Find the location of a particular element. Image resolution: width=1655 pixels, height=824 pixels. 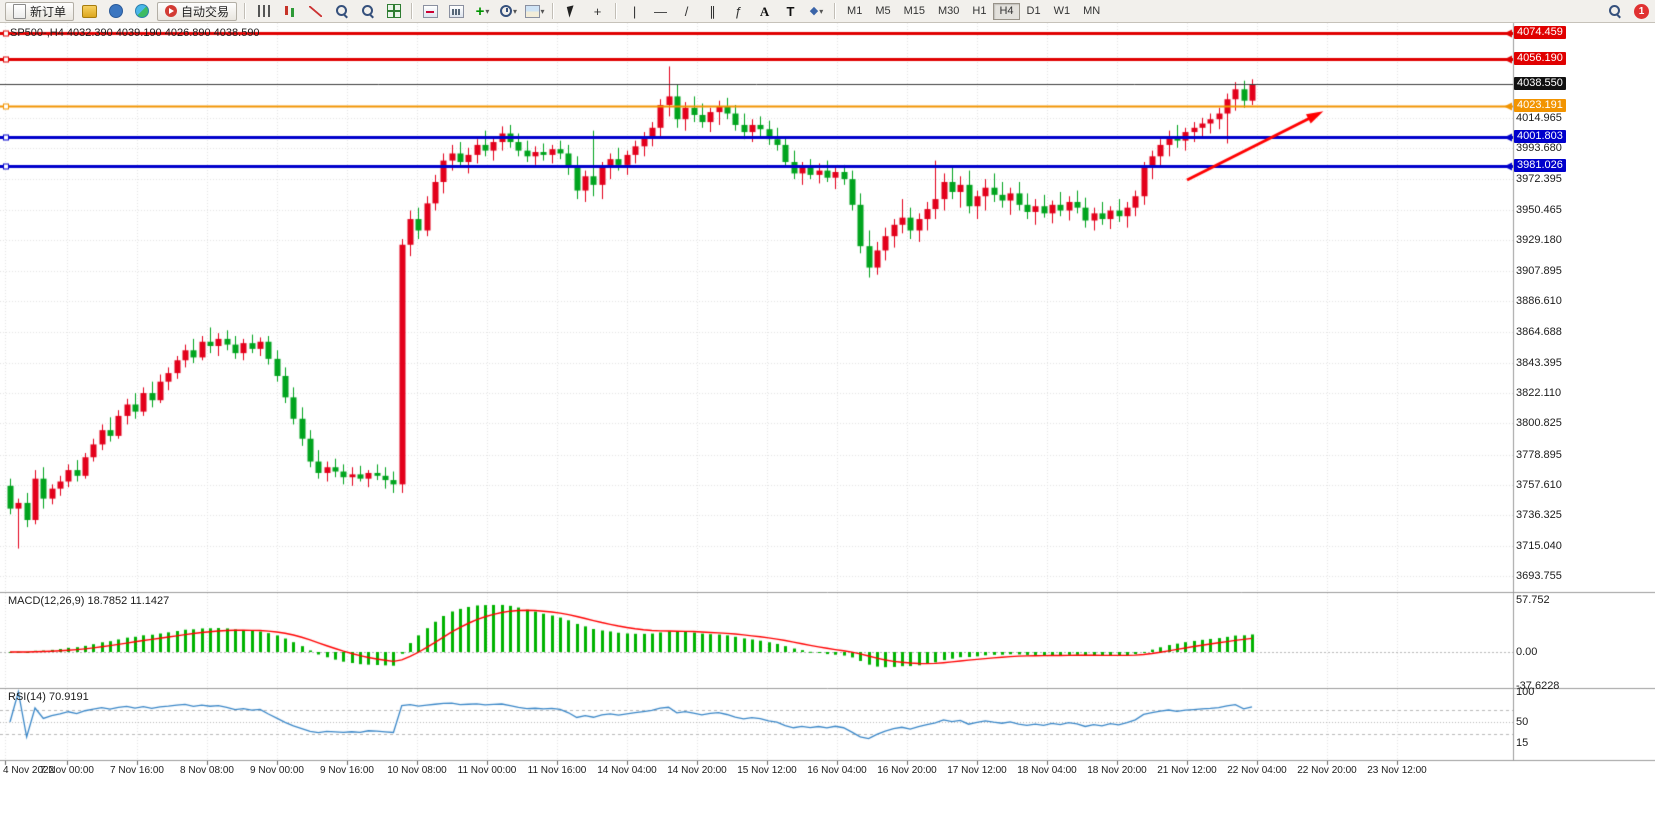

search-icon is located at coordinates (1614, 11).